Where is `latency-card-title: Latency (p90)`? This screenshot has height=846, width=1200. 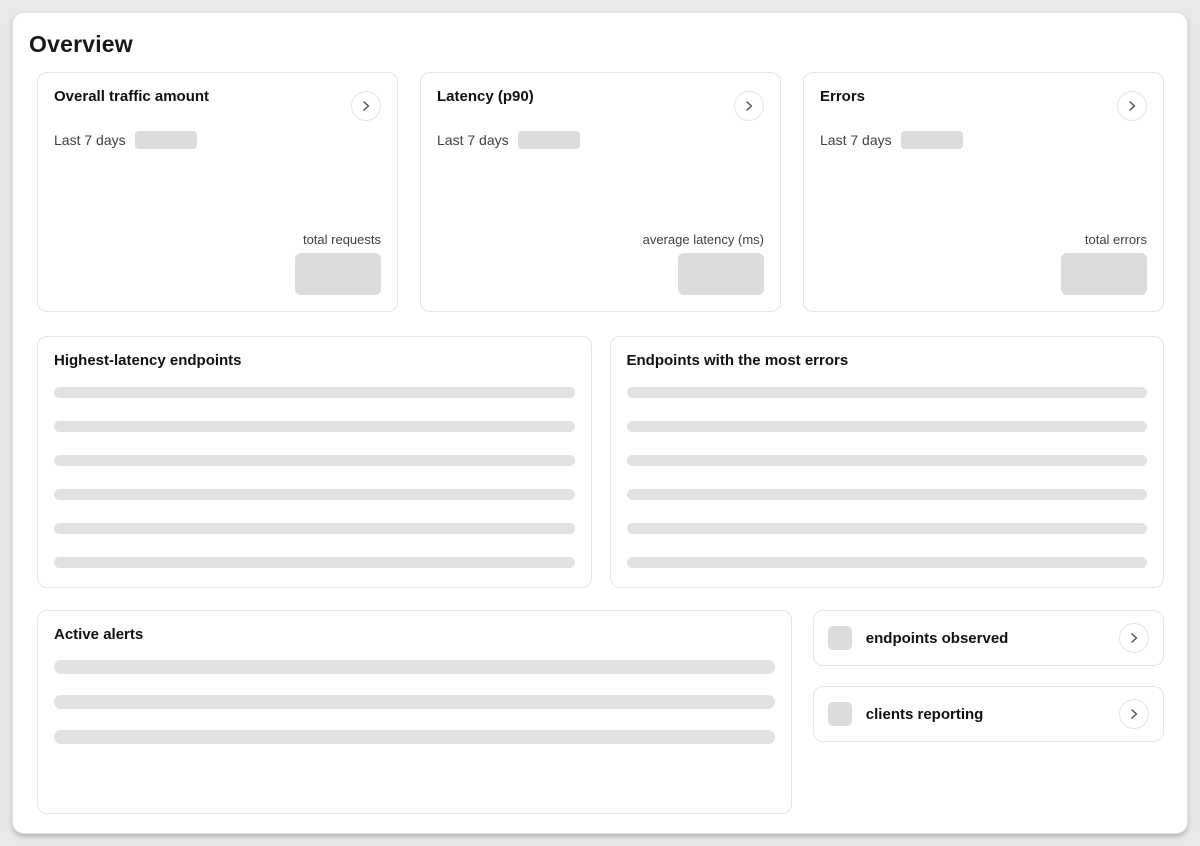
latency-card-title: Latency (p90) is located at coordinates (485, 96).